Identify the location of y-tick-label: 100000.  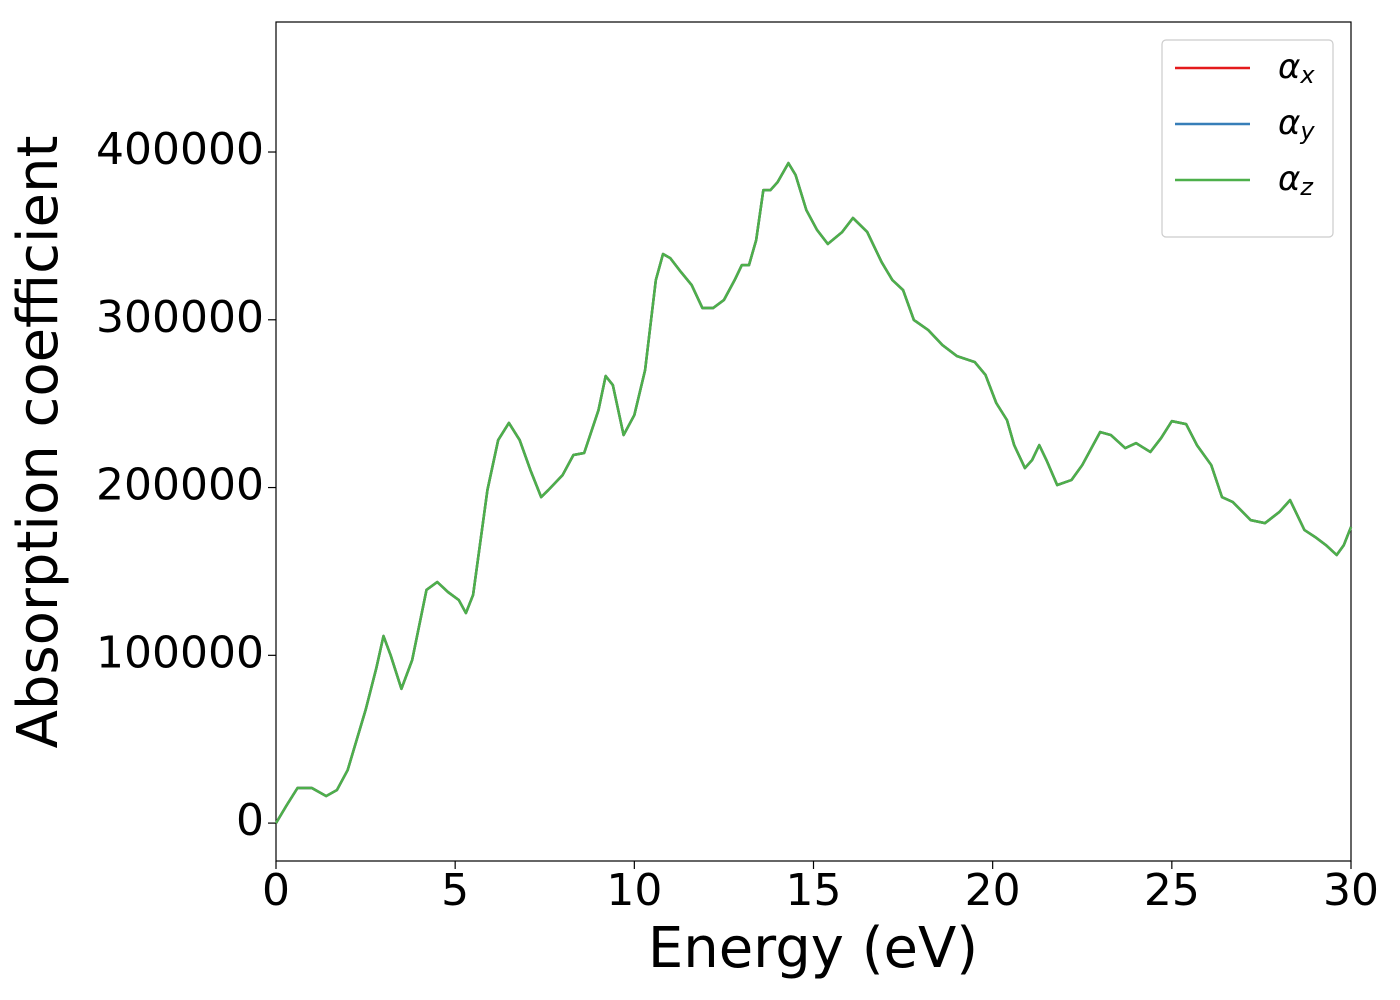
(180, 652).